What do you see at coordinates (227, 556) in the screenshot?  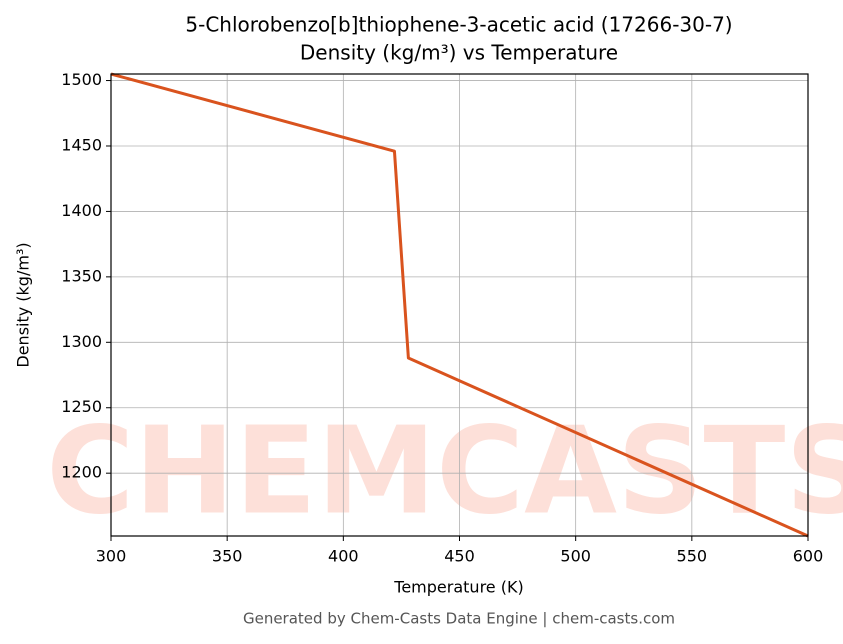 I see `x-tick-label: 350` at bounding box center [227, 556].